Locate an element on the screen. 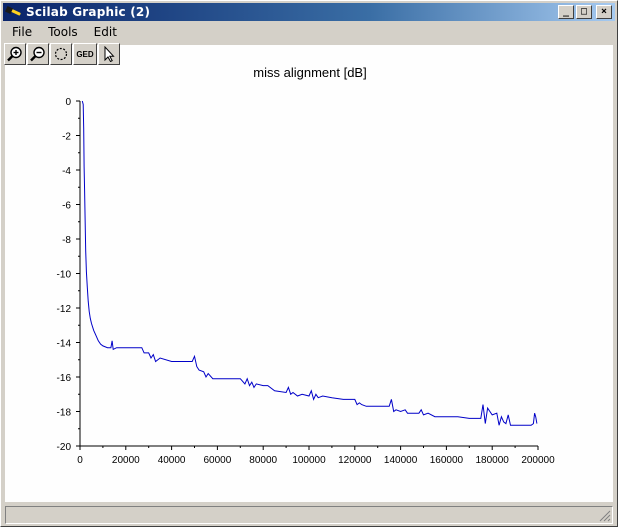  rotate-button is located at coordinates (61, 54).